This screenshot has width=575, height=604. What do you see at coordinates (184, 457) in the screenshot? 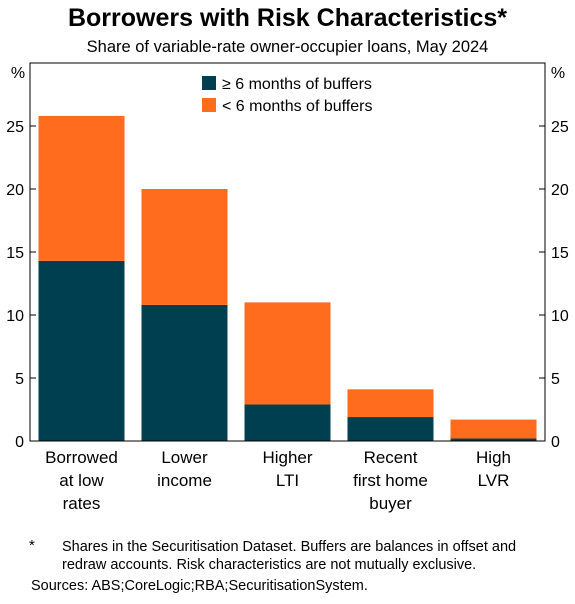
I see `x-category-label-1-line-0: Lower` at bounding box center [184, 457].